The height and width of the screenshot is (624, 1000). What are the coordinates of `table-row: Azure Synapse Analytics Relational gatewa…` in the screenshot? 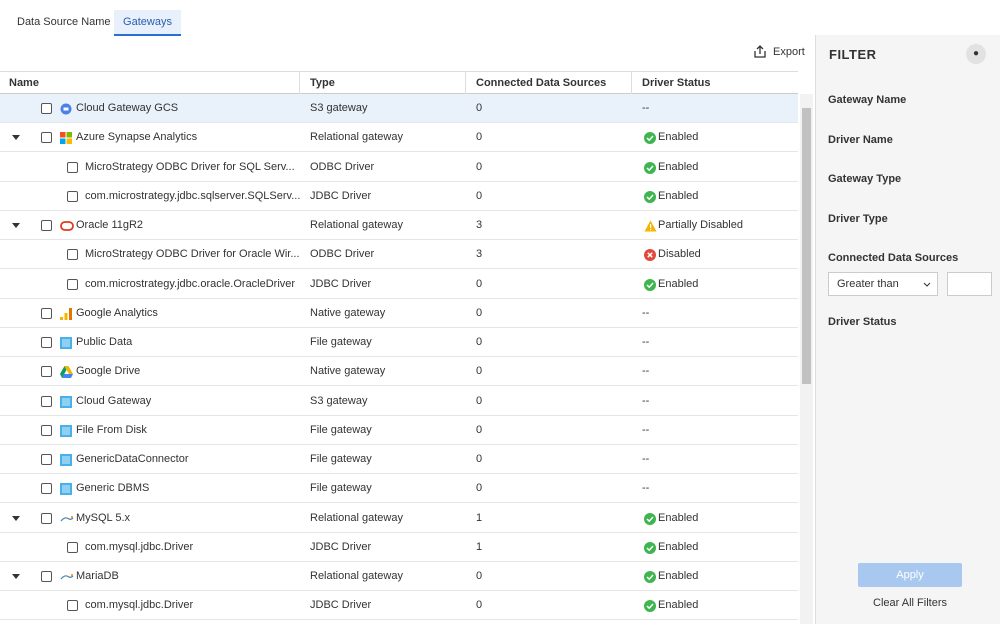 It's located at (399, 138).